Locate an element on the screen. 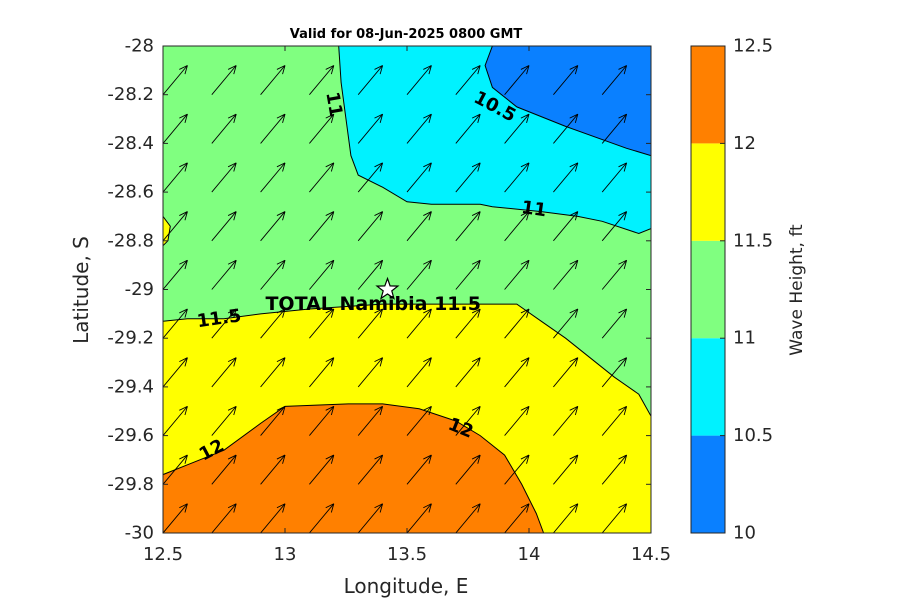  y-axis-label: Latitude, S is located at coordinates (81, 290).